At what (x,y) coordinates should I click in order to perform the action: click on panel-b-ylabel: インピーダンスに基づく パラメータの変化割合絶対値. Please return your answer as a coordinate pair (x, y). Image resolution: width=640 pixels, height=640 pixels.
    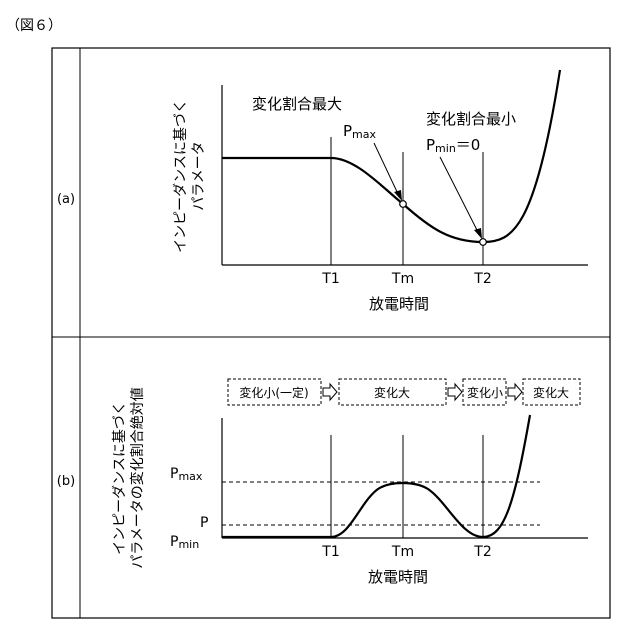
    Looking at the image, I should click on (128, 478).